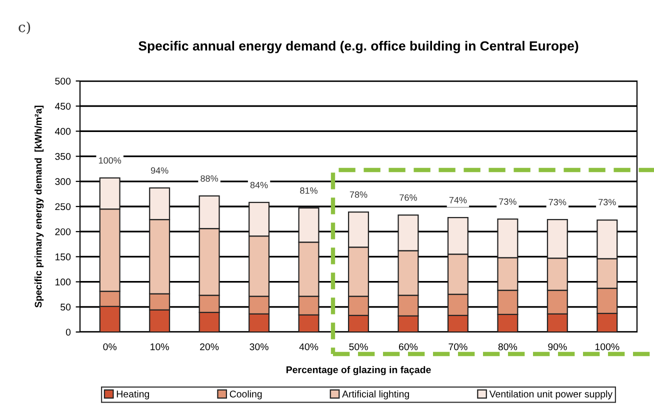  Describe the element at coordinates (359, 194) in the screenshot. I see `annotation: 78%` at that location.